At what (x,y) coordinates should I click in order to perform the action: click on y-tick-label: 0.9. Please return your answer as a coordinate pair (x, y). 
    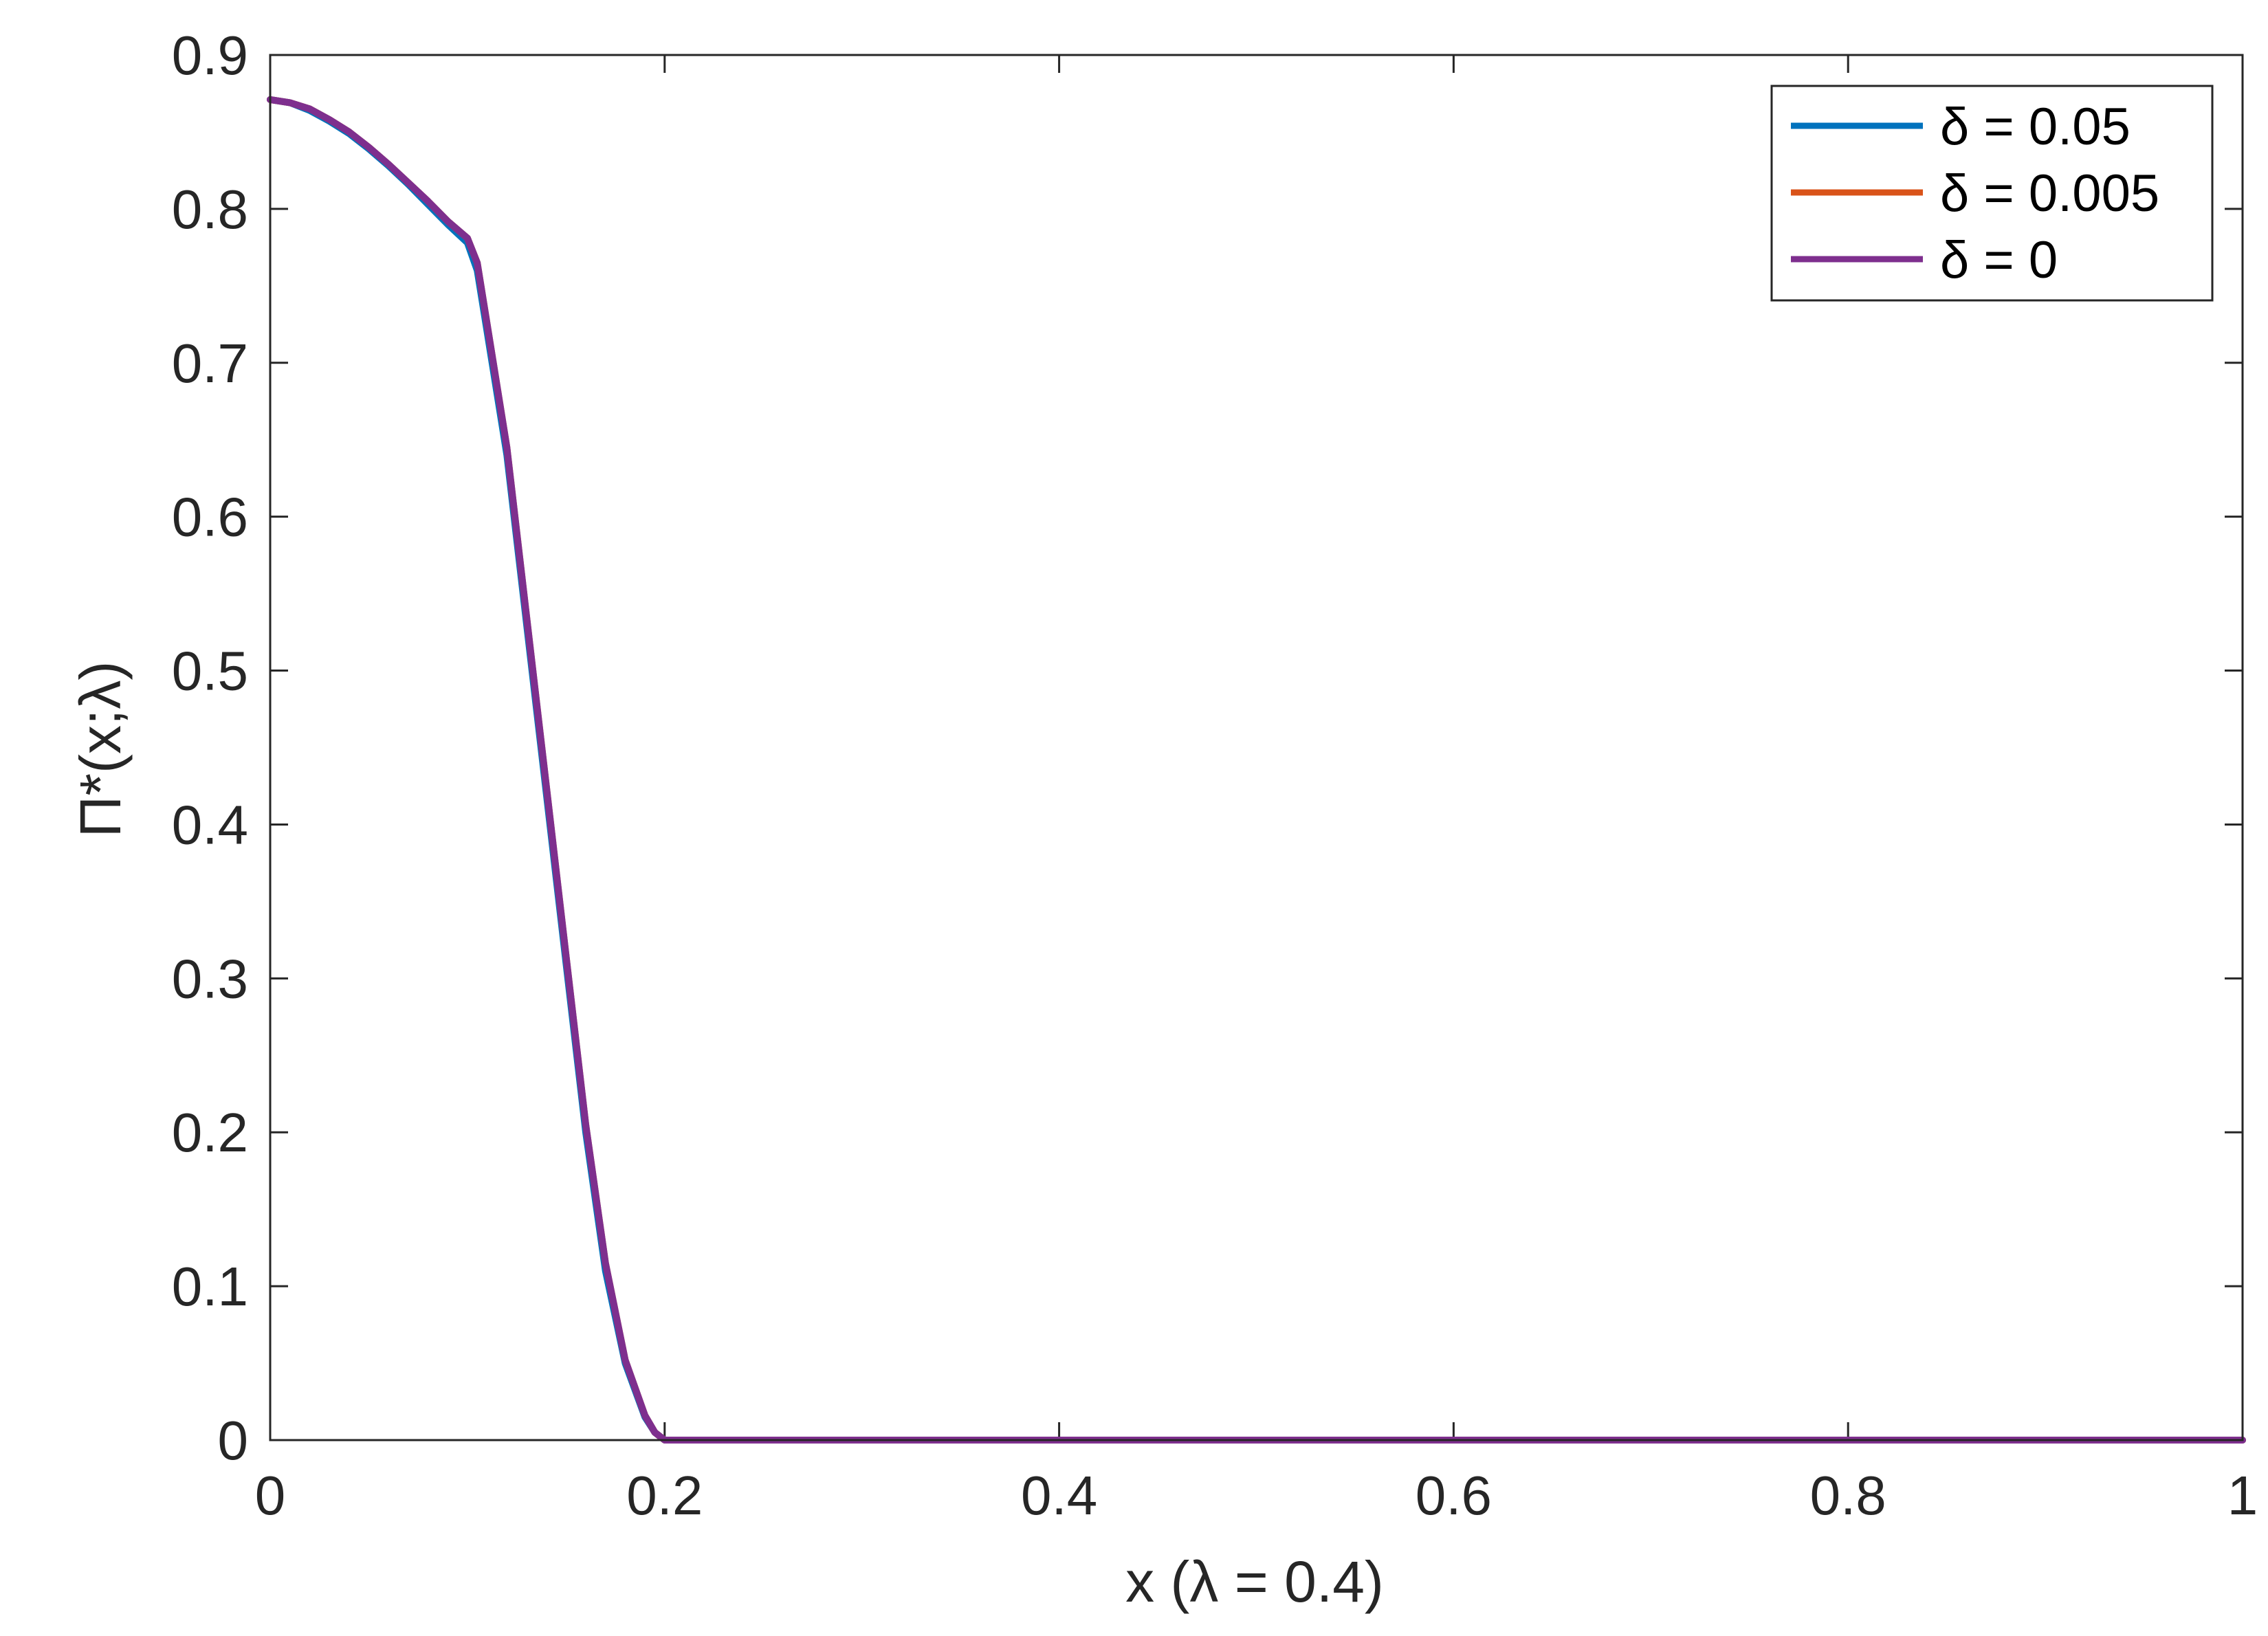
    Looking at the image, I should click on (210, 56).